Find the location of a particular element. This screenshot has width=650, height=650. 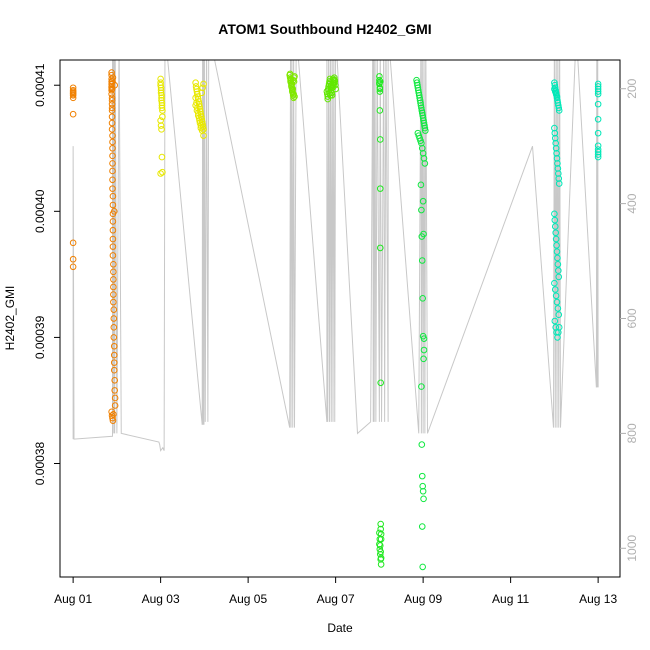

x-tick-label: Aug 13 is located at coordinates (598, 599).